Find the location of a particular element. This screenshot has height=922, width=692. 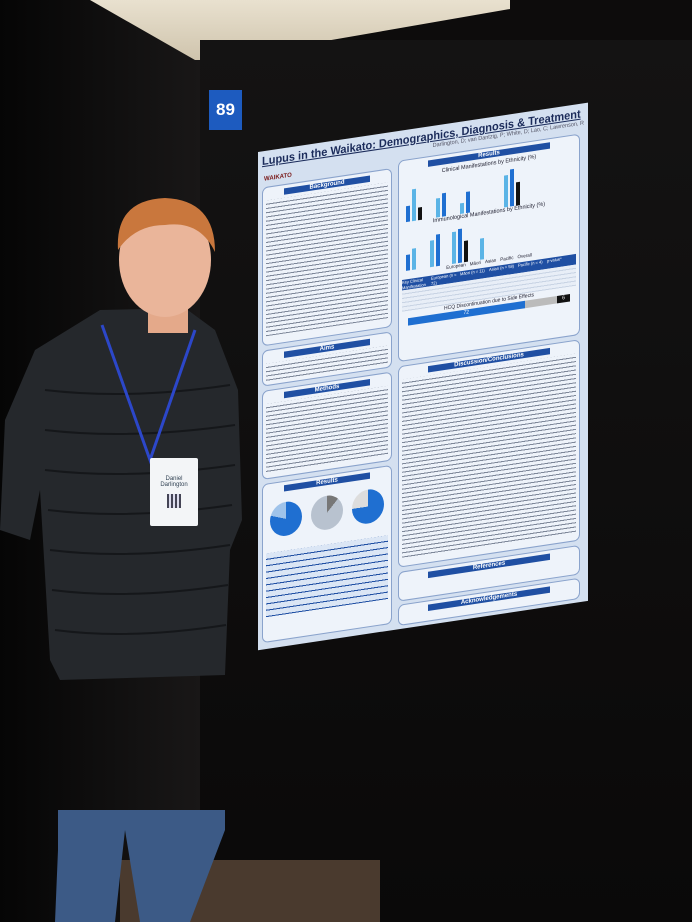

booth-number: 89 is located at coordinates (225, 110).